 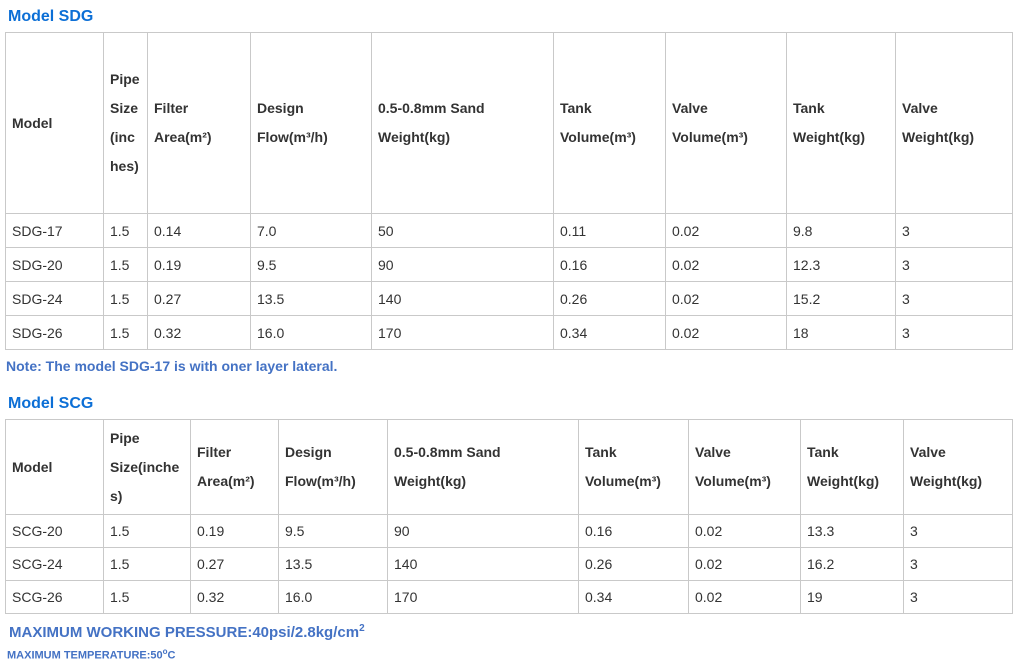 I want to click on table-row: SDG-26 1.5 0.32 16.0 170 0.34 0.02 18 3, so click(x=509, y=332).